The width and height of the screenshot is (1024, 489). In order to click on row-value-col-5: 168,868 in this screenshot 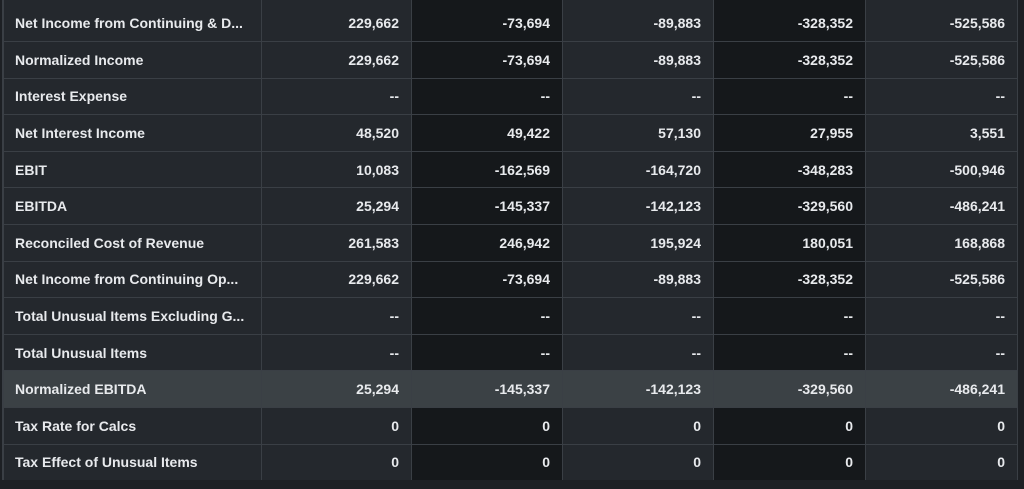, I will do `click(941, 242)`.